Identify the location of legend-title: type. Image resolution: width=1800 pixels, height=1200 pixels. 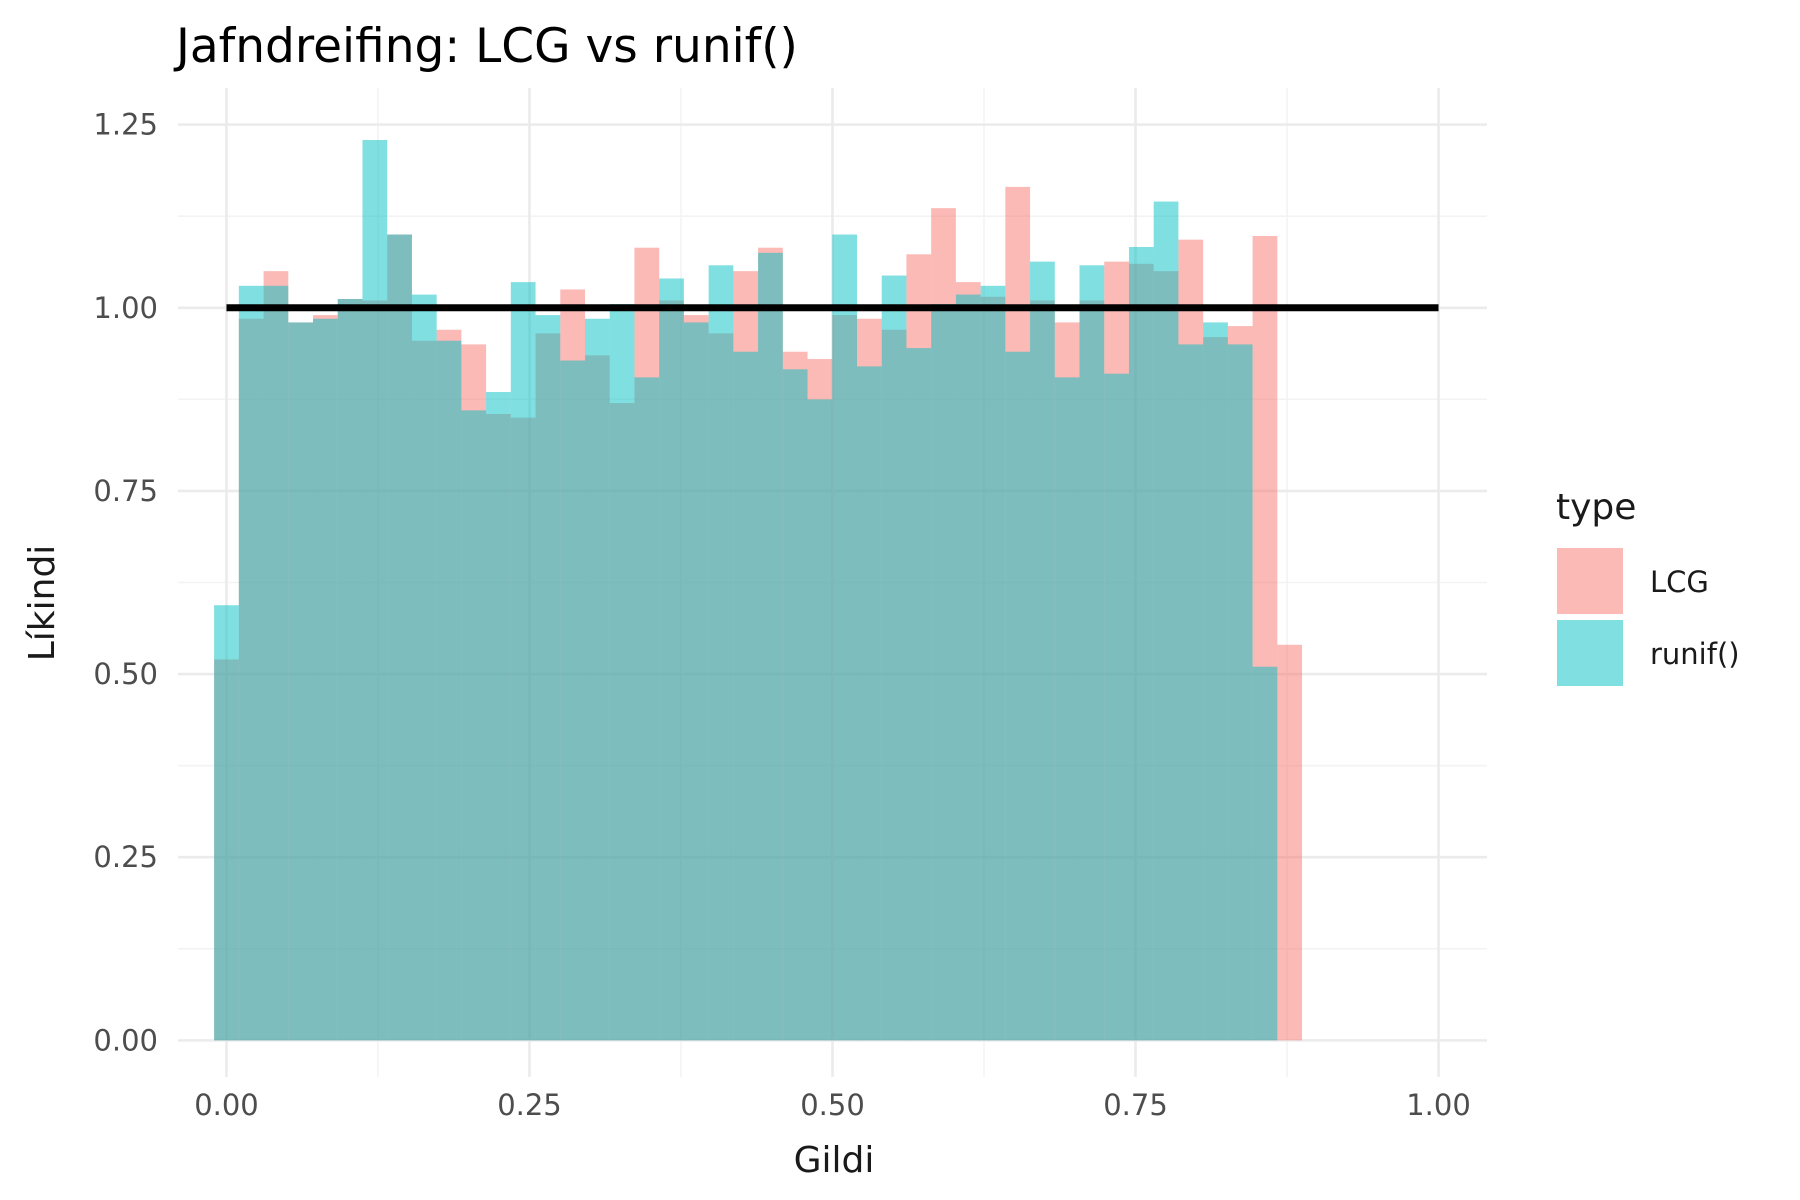
(1596, 507).